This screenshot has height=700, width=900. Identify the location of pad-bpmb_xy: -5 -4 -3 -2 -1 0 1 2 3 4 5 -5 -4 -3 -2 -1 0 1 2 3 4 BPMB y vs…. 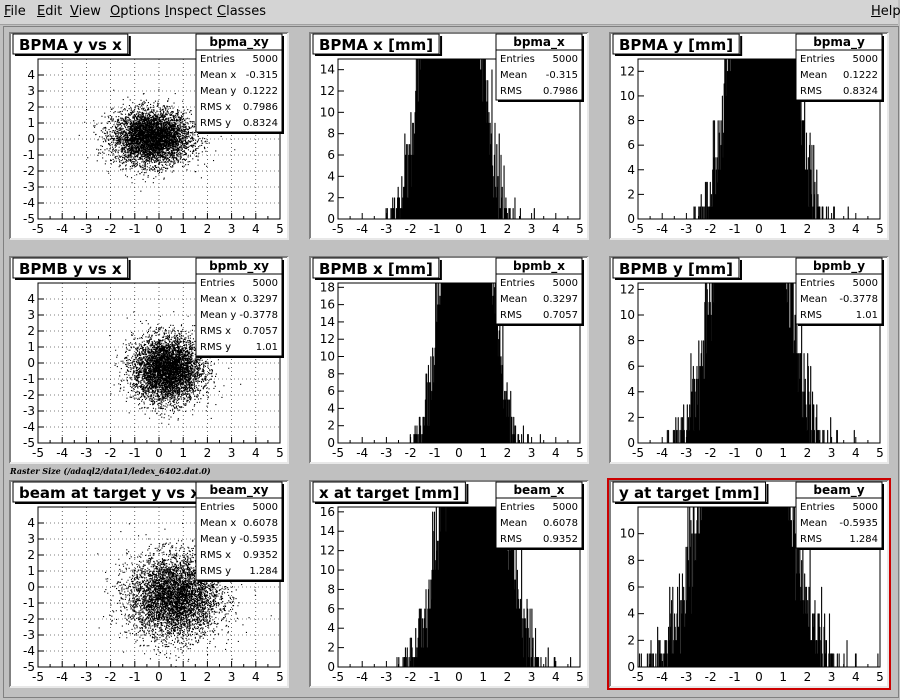
(149, 360).